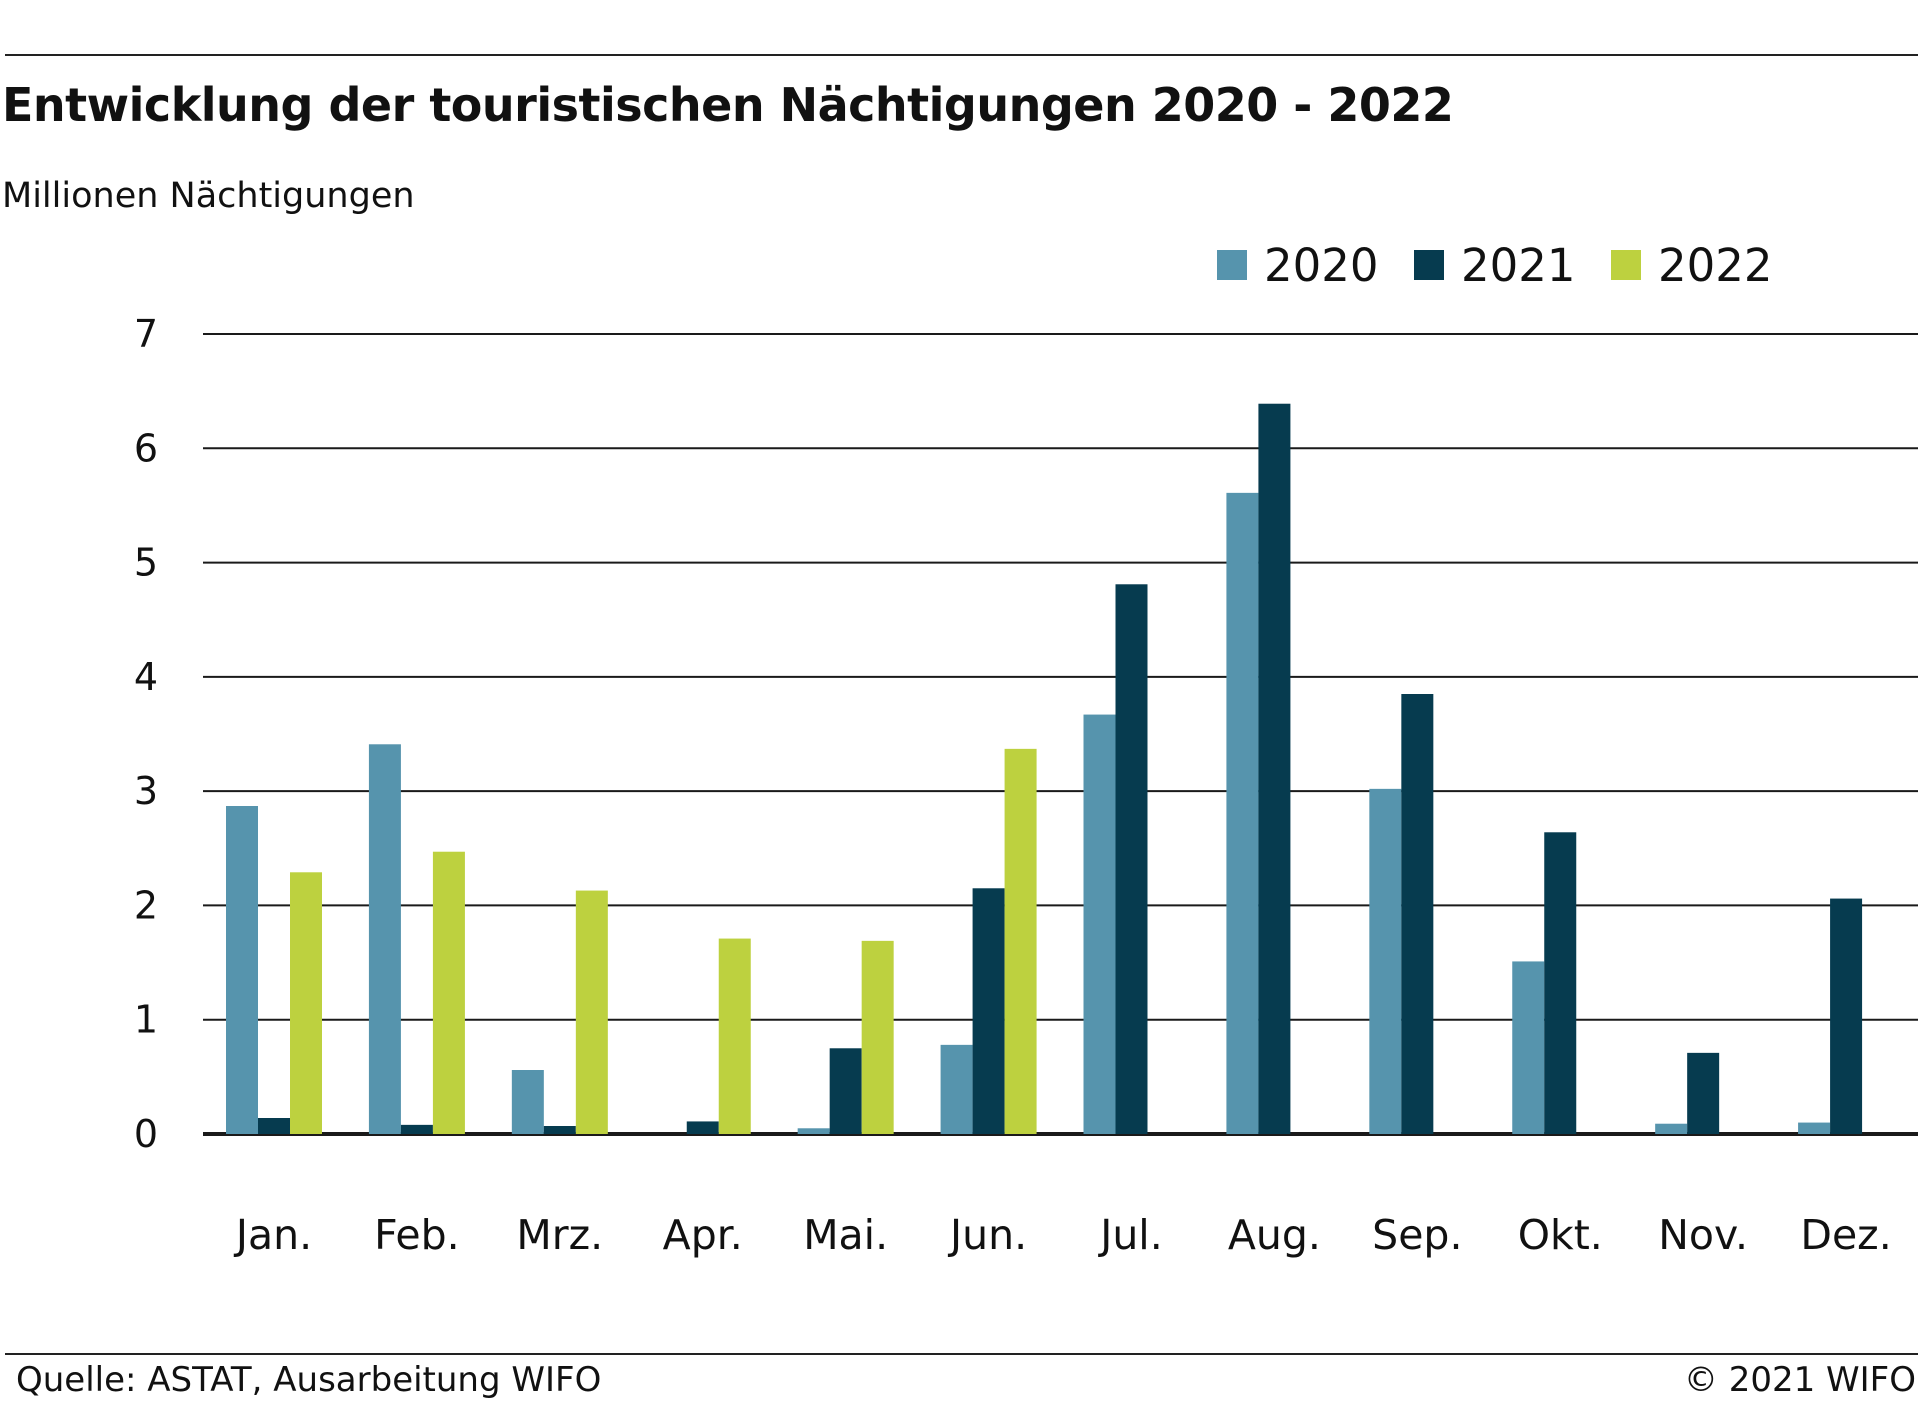 This screenshot has height=1416, width=1920. Describe the element at coordinates (1020, 941) in the screenshot. I see `bar-2022-jun` at that location.